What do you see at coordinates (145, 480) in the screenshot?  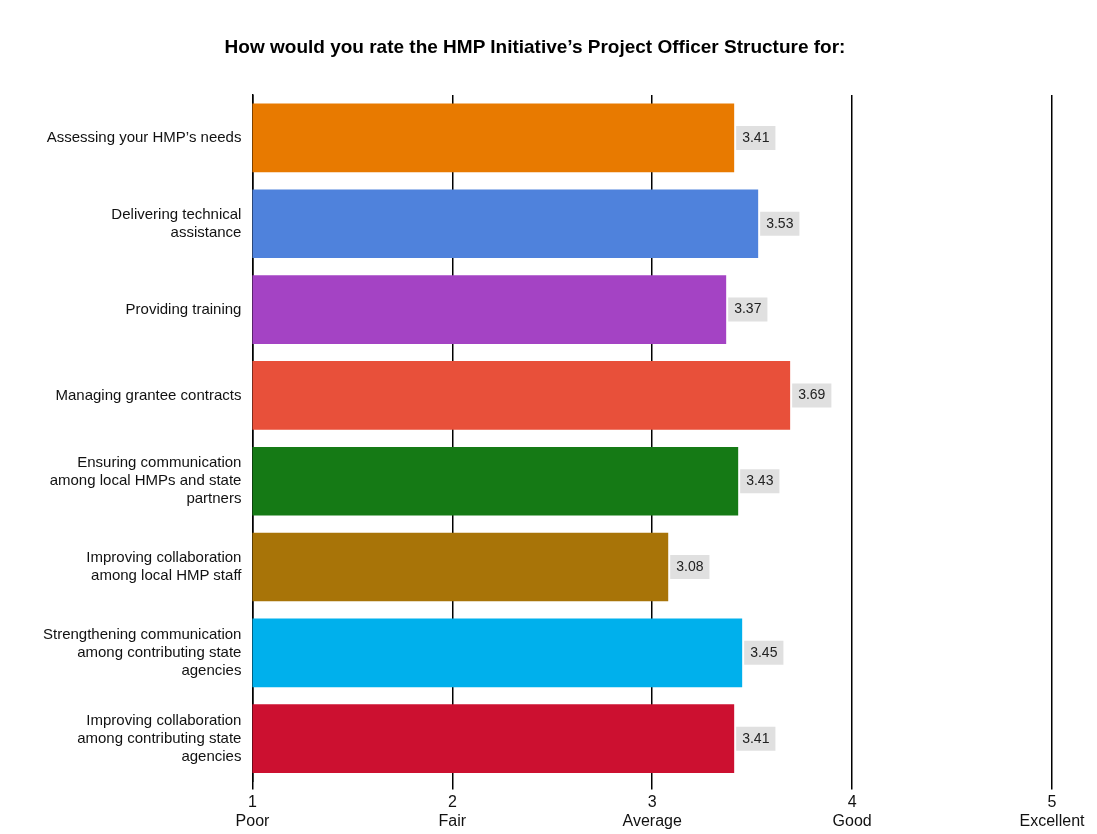 I see `y-tick-label: Ensuring communication among local HMPs and state partners` at bounding box center [145, 480].